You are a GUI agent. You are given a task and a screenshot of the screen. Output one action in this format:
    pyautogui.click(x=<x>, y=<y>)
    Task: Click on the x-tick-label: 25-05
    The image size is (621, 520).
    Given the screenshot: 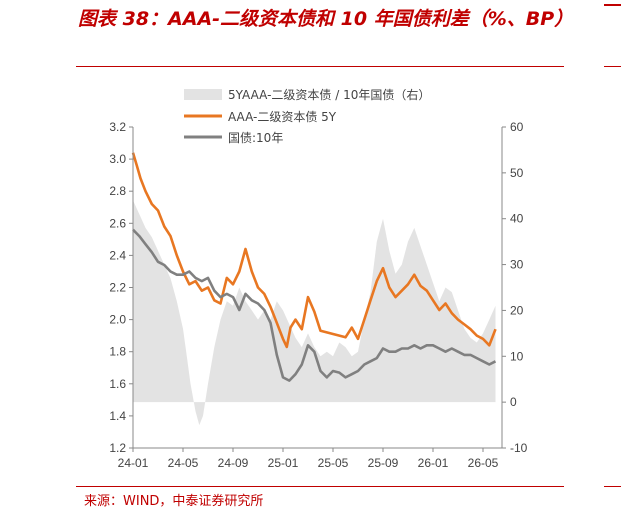 What is the action you would take?
    pyautogui.click(x=333, y=463)
    